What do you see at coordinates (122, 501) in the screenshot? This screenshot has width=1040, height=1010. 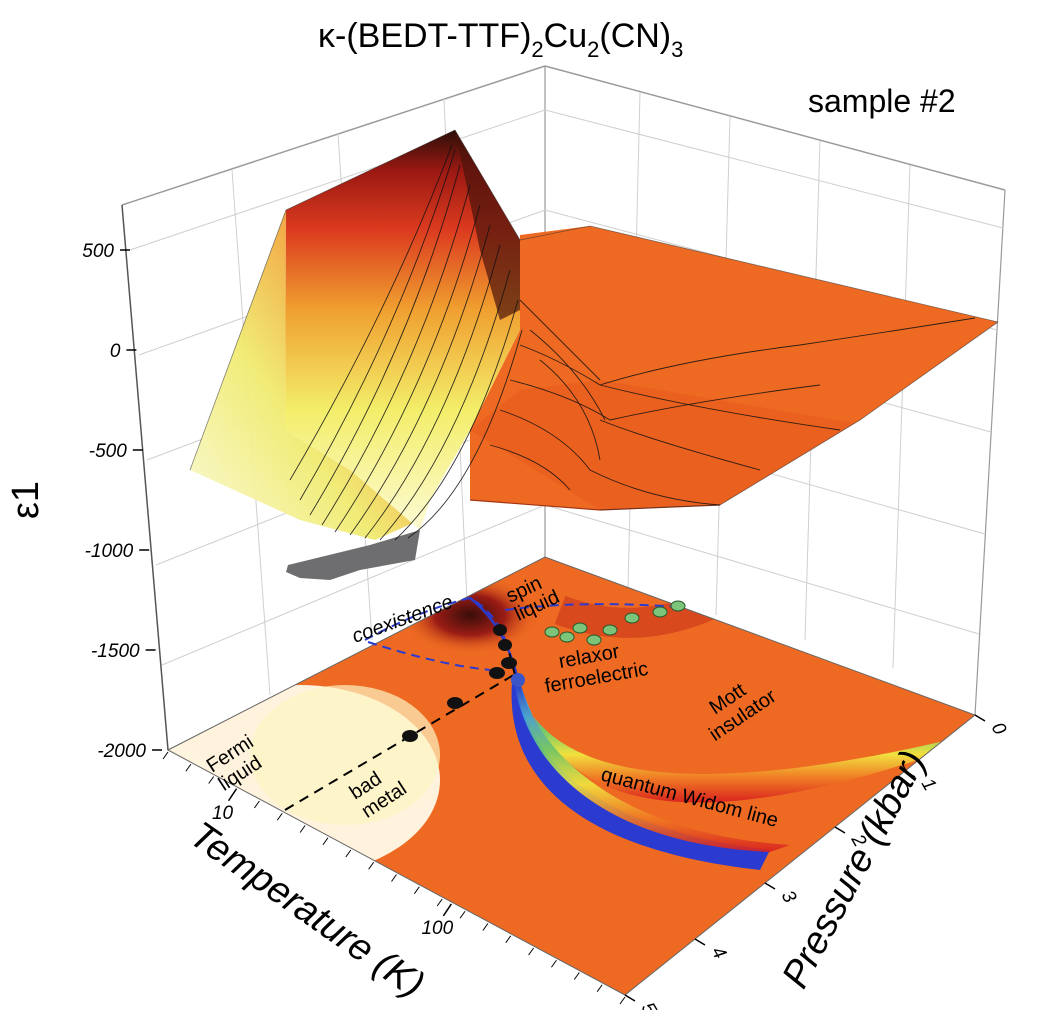 I see `z-axis-ticks: 500 0 -500 -1000 -1500 -2000` at bounding box center [122, 501].